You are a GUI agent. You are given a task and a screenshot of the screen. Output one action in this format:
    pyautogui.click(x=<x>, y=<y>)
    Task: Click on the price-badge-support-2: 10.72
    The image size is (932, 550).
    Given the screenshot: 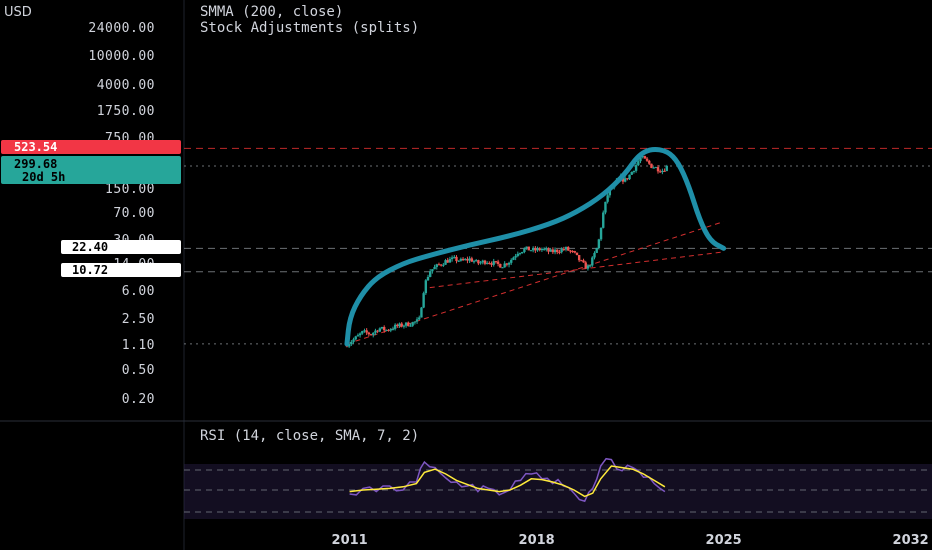 What is the action you would take?
    pyautogui.click(x=121, y=270)
    